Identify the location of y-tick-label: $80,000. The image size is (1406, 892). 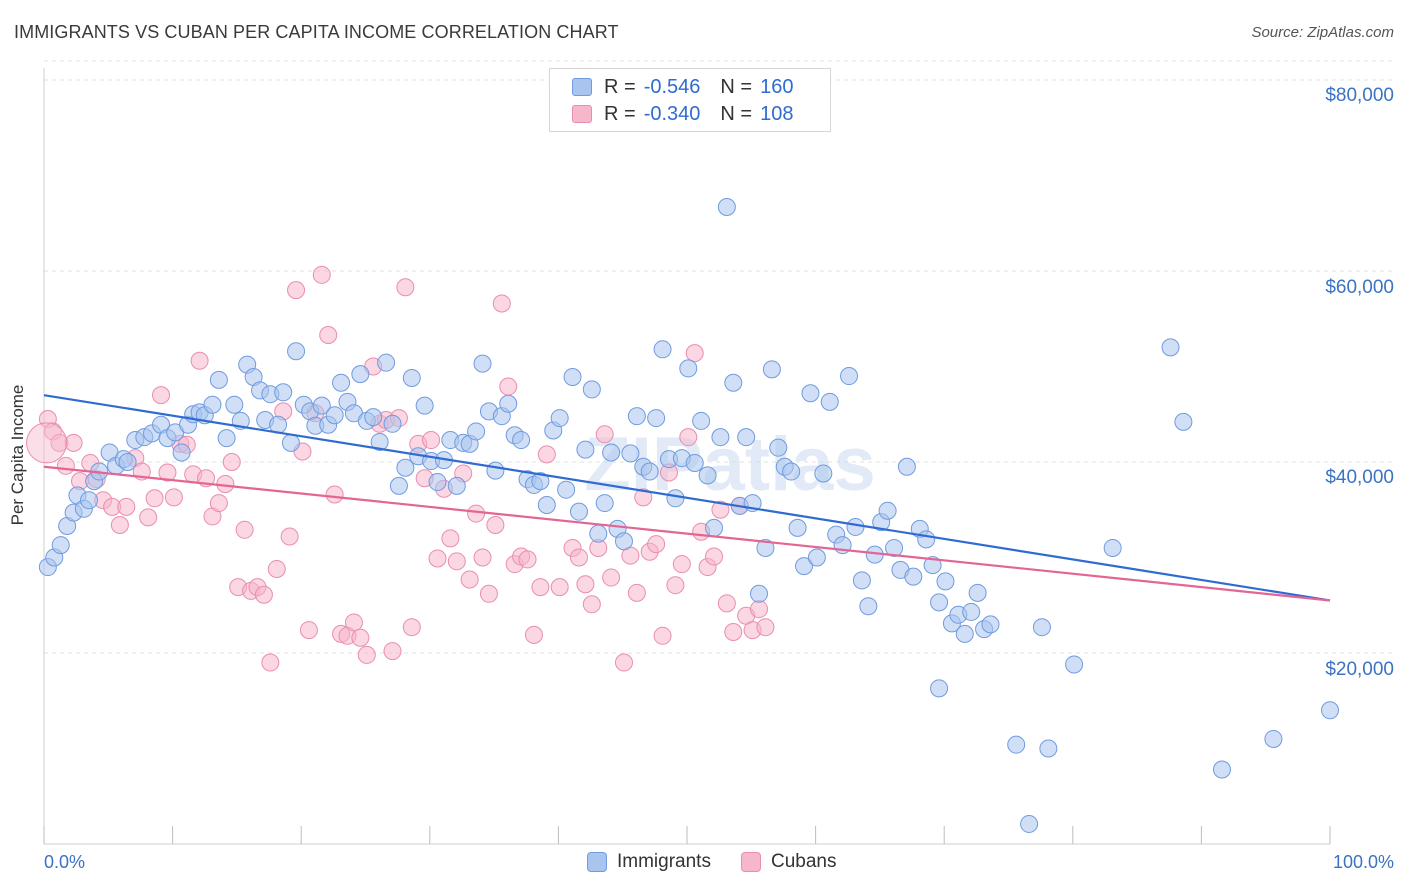
(1359, 95).